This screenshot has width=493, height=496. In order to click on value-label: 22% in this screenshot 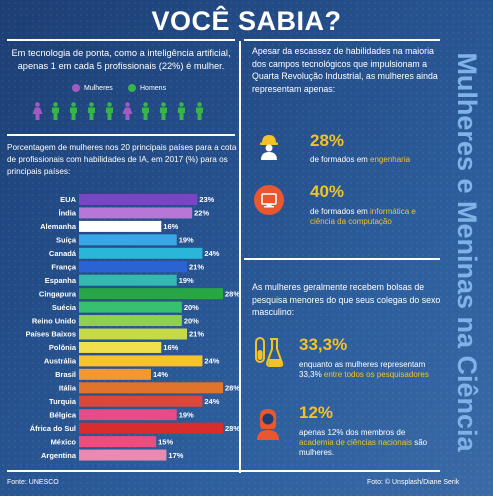, I will do `click(201, 213)`.